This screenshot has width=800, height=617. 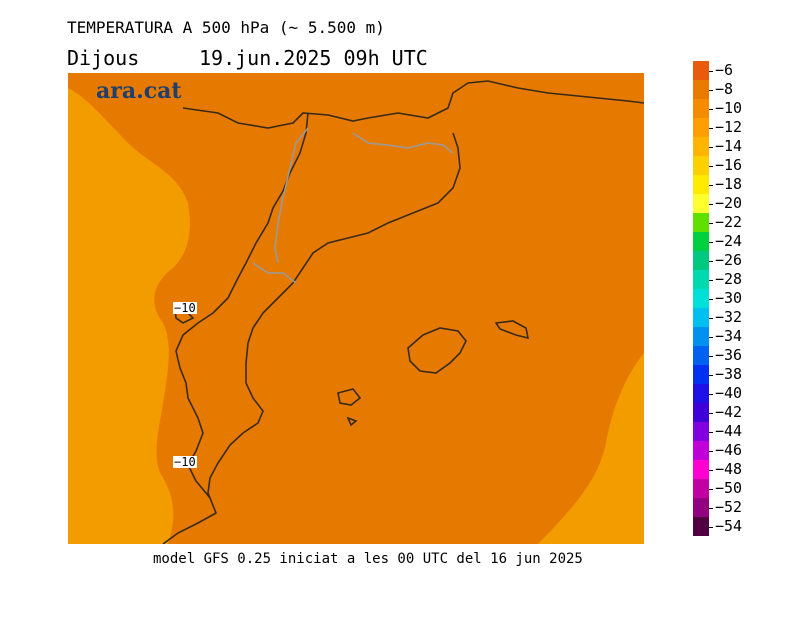 I want to click on colorbar-label: −24, so click(x=729, y=240).